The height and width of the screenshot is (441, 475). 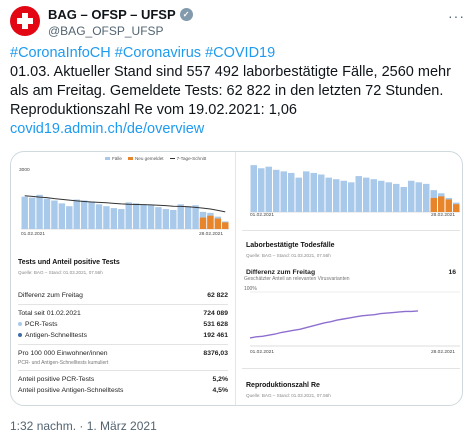 I want to click on stat-value: 8376,03, so click(x=215, y=353).